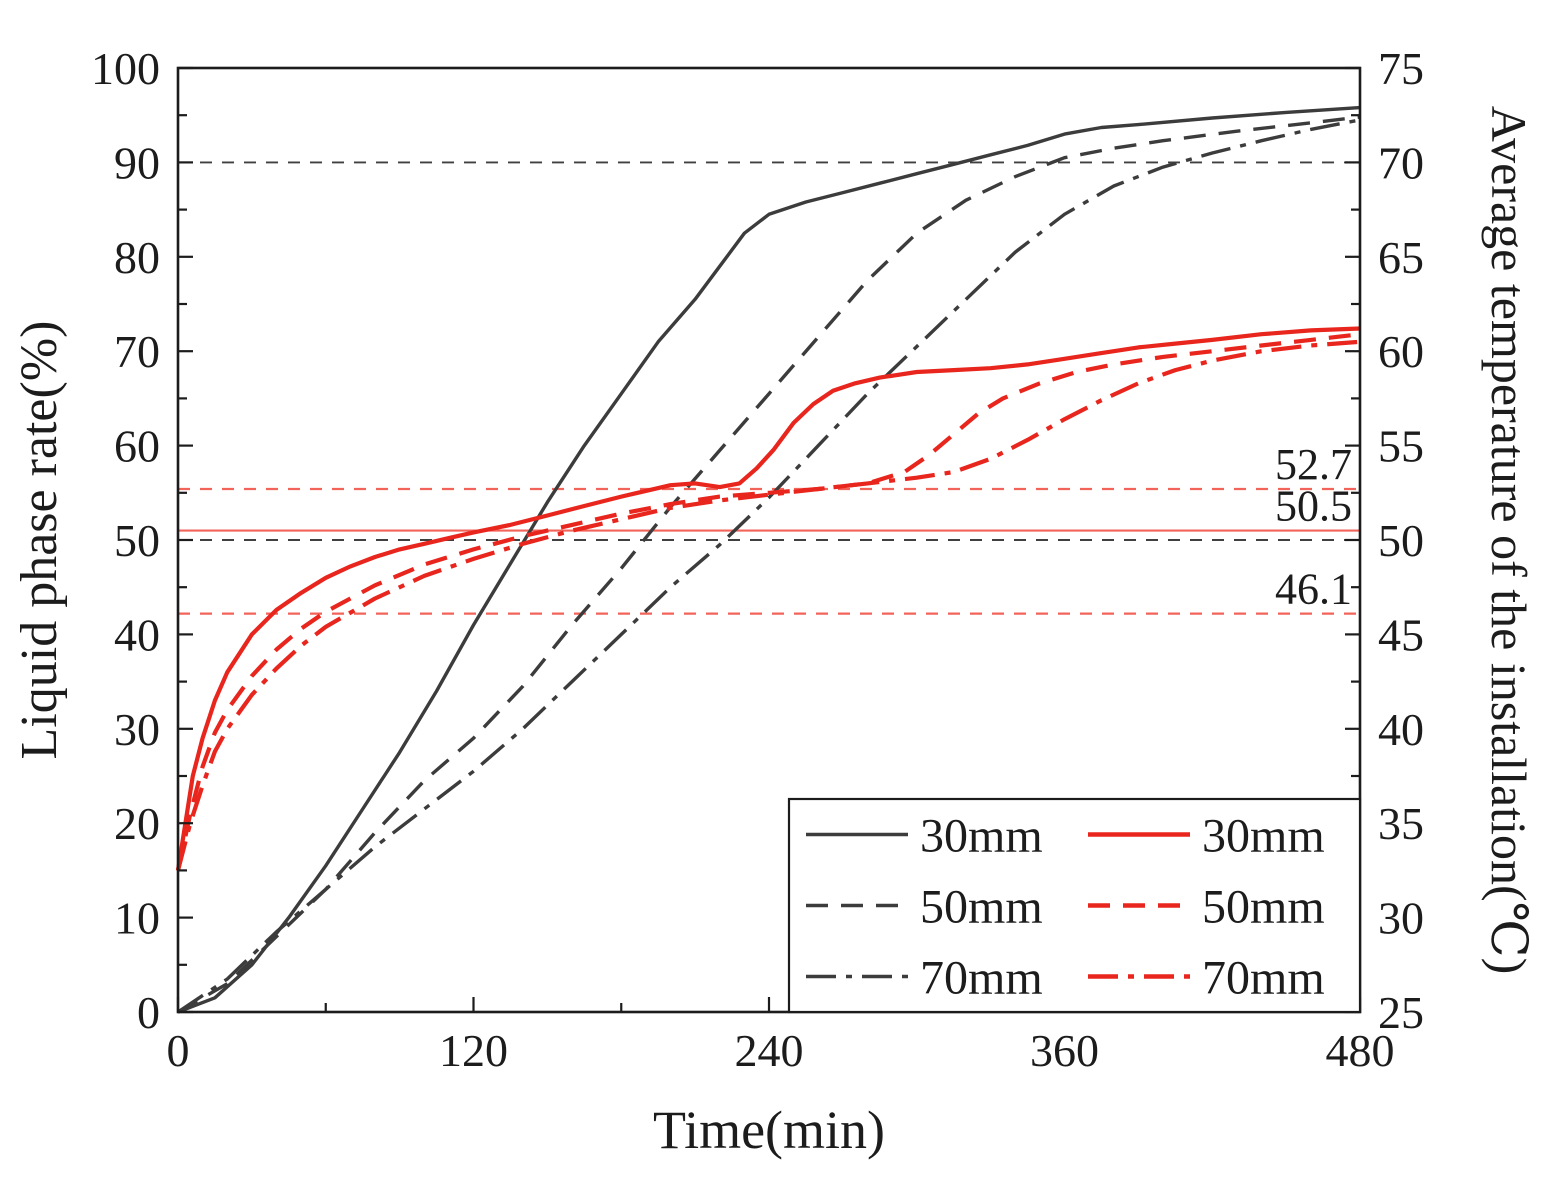  I want to click on x-tick-label: 480, so click(1360, 1050).